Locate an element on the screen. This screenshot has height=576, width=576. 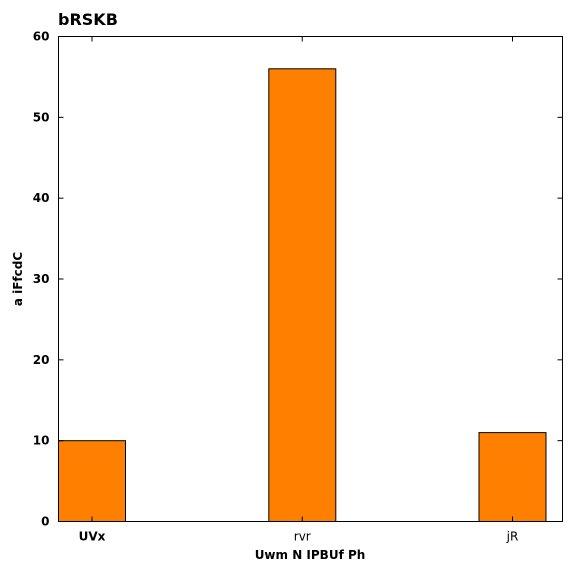
bar-jR is located at coordinates (512, 477).